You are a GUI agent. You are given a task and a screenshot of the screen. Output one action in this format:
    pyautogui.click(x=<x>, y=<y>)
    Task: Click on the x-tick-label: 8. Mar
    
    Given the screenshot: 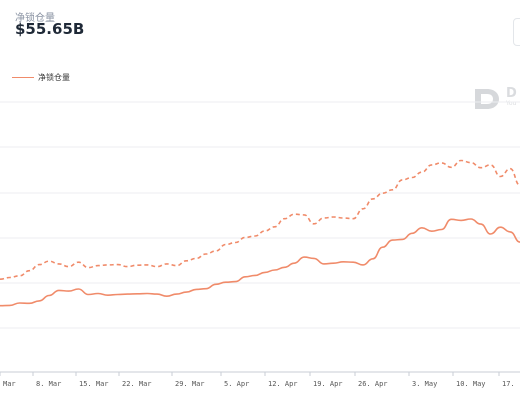 What is the action you would take?
    pyautogui.click(x=48, y=384)
    